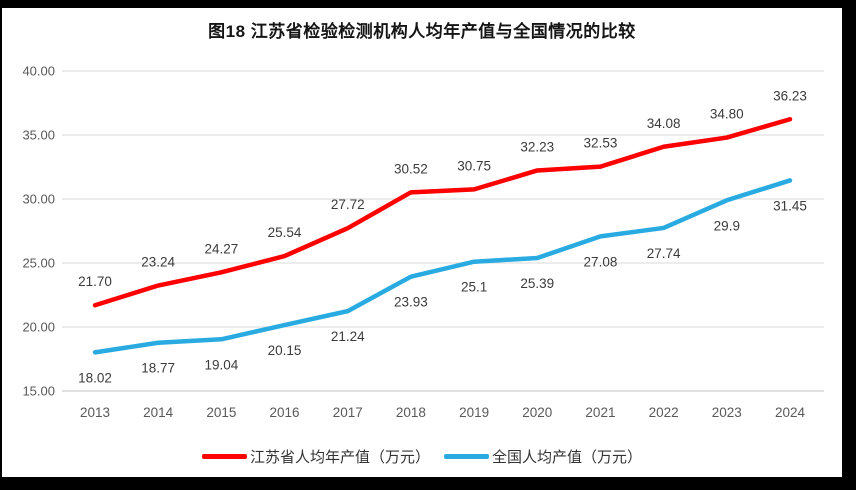  Describe the element at coordinates (285, 412) in the screenshot. I see `x-tick-label: 2016` at that location.